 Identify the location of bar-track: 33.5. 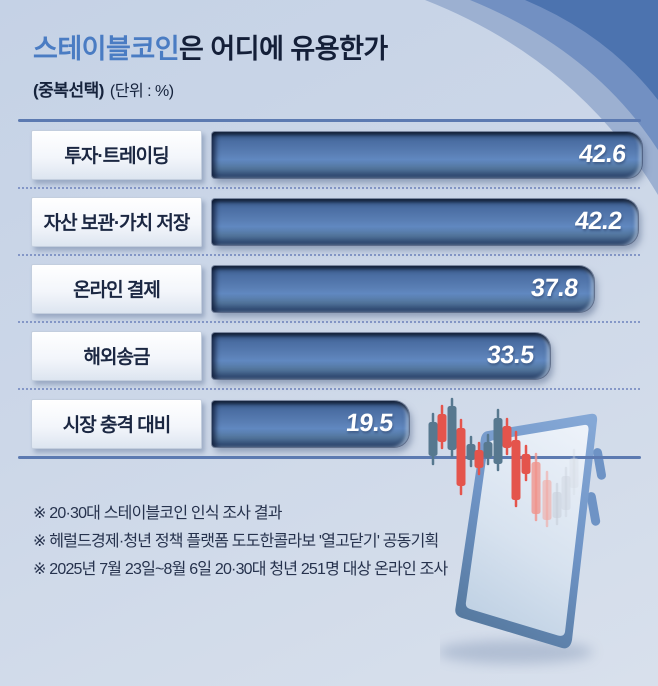
(426, 356).